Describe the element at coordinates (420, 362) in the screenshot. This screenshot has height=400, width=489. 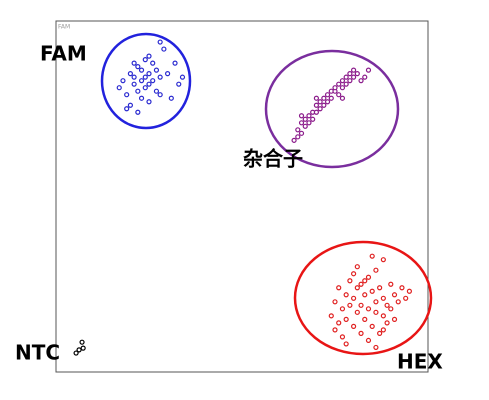
I see `cluster-label: HEX` at that location.